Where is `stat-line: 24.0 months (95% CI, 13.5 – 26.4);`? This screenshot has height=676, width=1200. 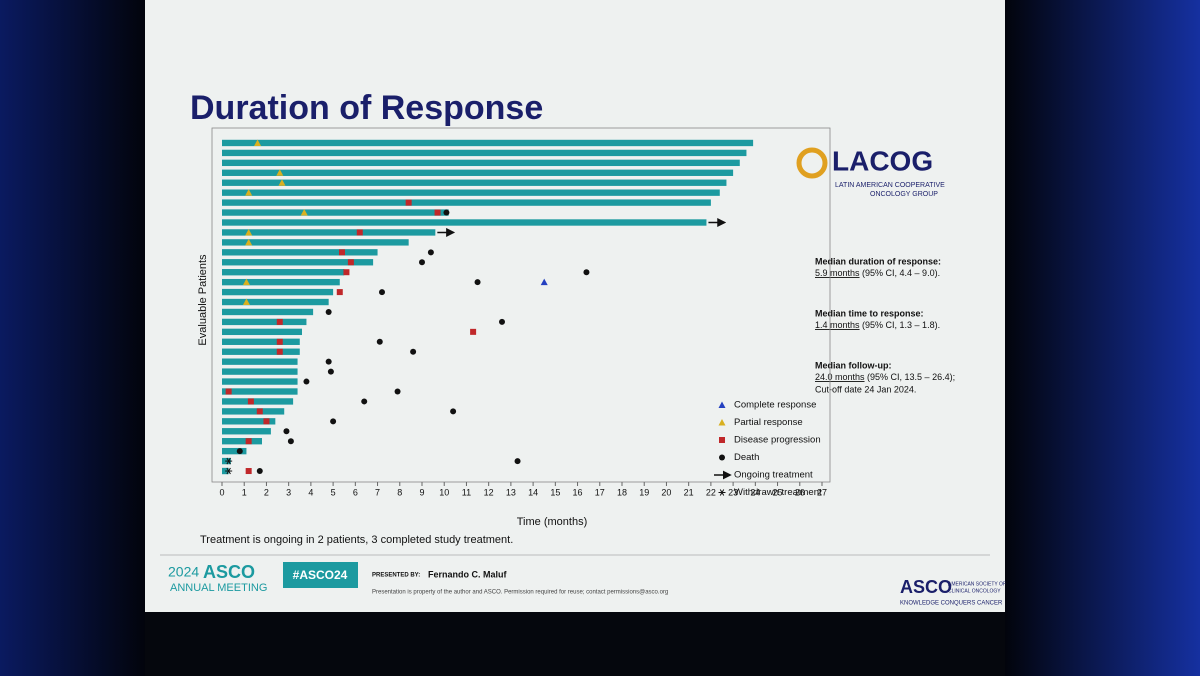
stat-line: 24.0 months (95% CI, 13.5 – 26.4); is located at coordinates (885, 377).